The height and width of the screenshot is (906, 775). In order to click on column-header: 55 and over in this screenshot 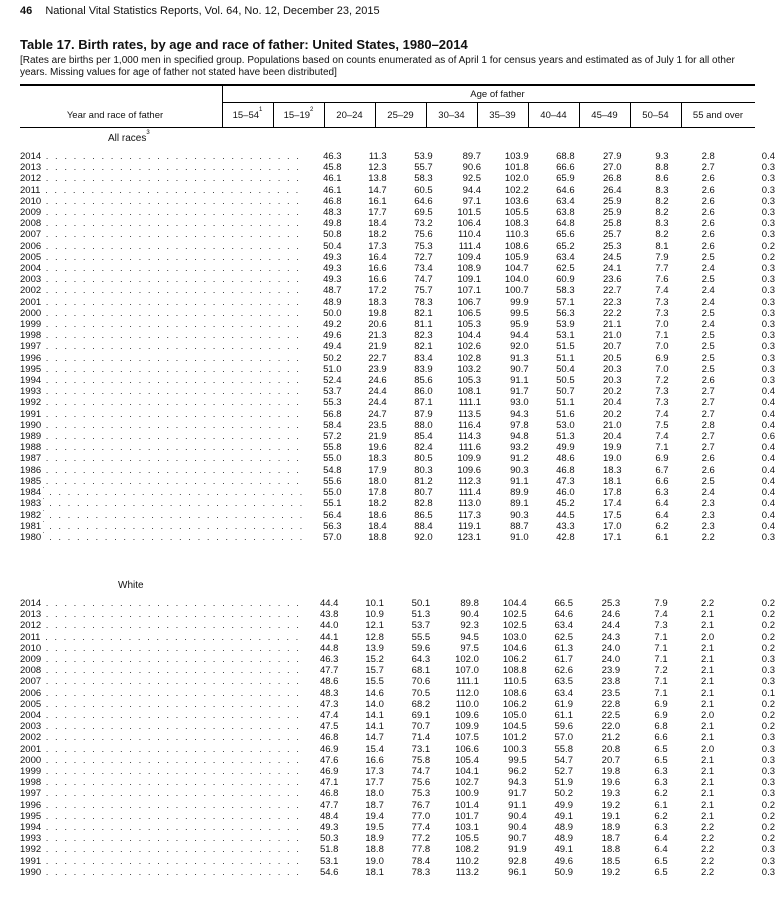, I will do `click(718, 115)`.